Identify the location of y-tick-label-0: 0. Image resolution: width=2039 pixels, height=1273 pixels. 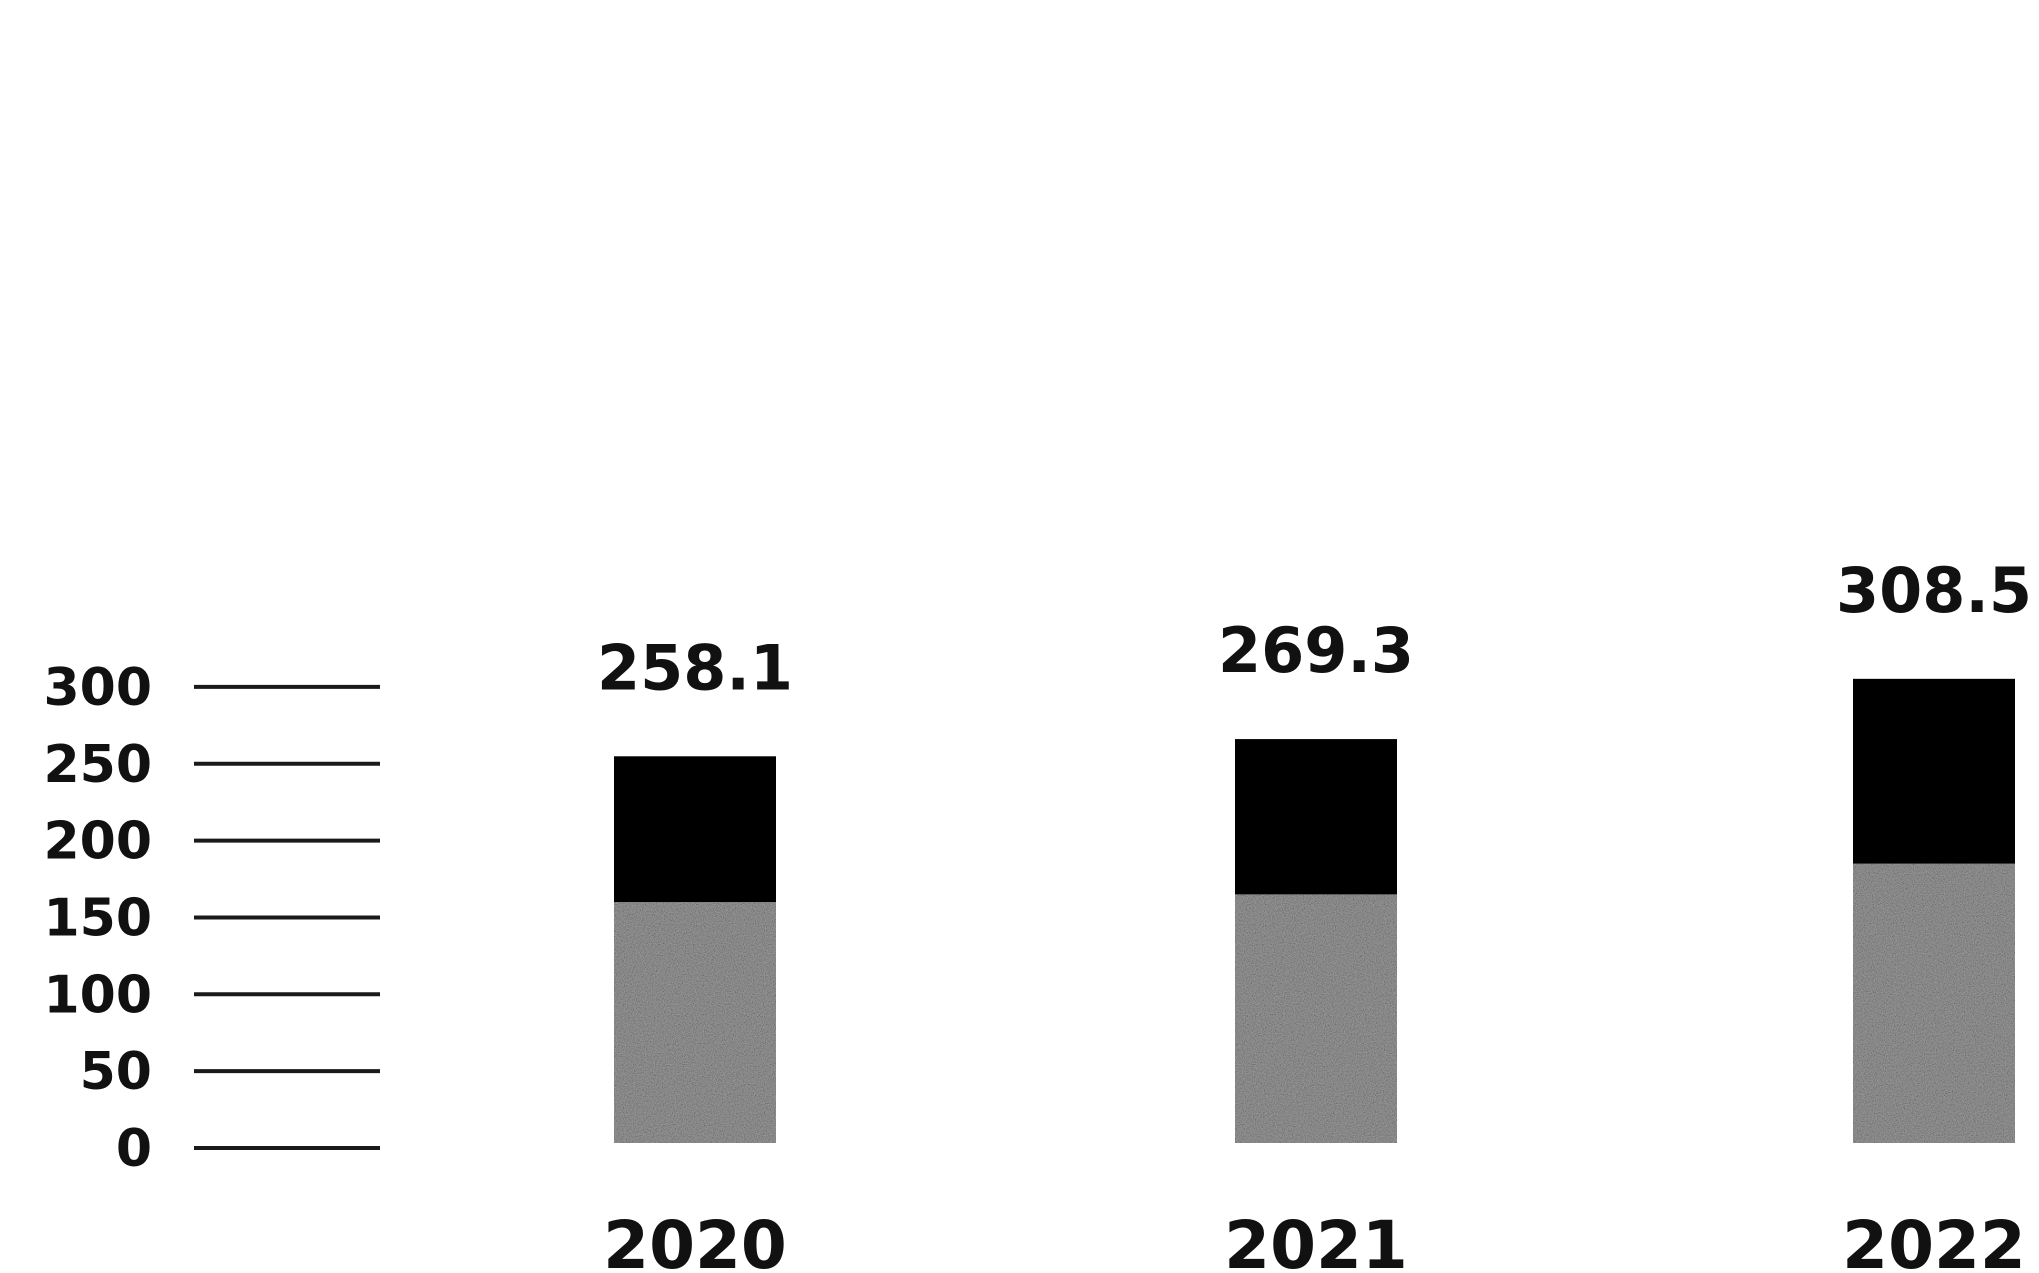
(134, 1149).